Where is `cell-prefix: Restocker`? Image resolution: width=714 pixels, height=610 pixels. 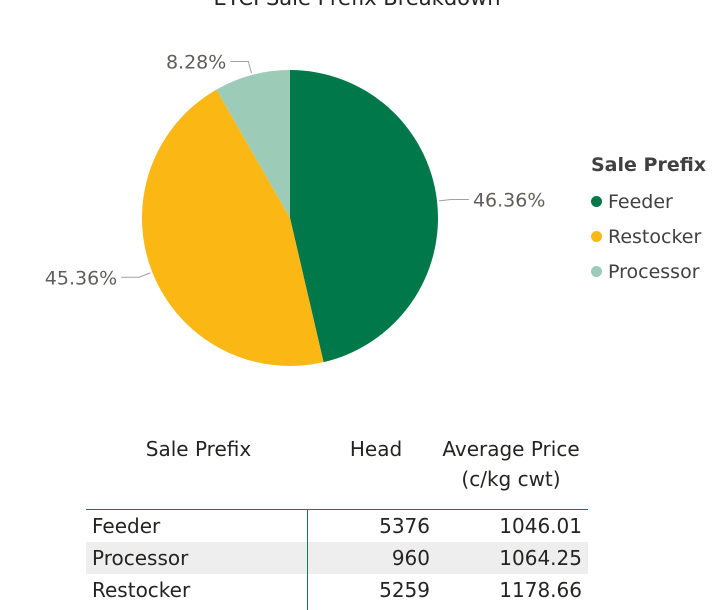
cell-prefix: Restocker is located at coordinates (141, 590).